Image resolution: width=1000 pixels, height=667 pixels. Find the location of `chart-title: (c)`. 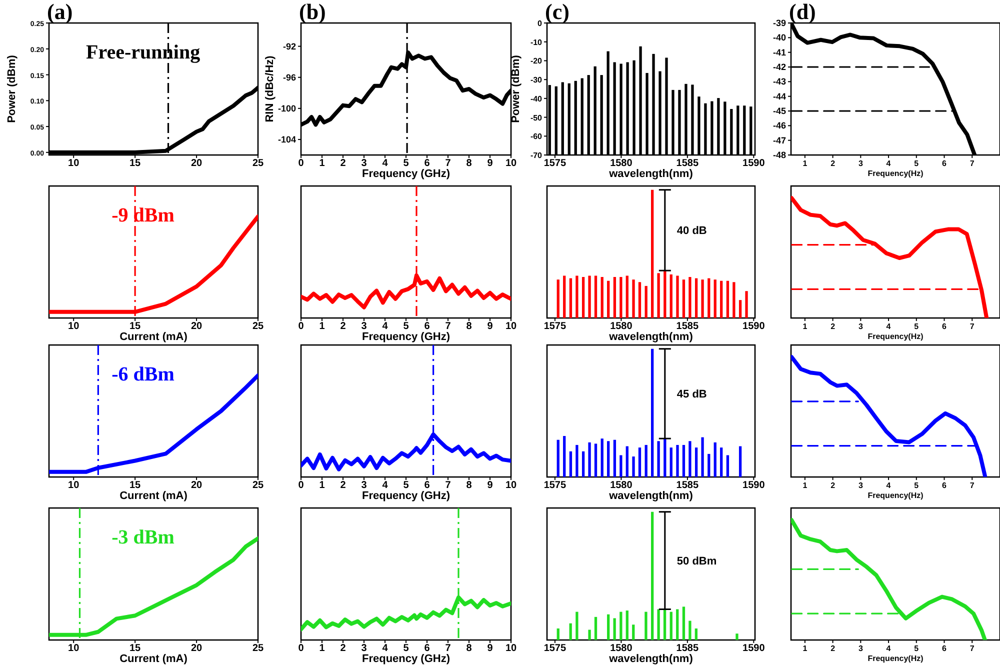

chart-title: (c) is located at coordinates (557, 12).